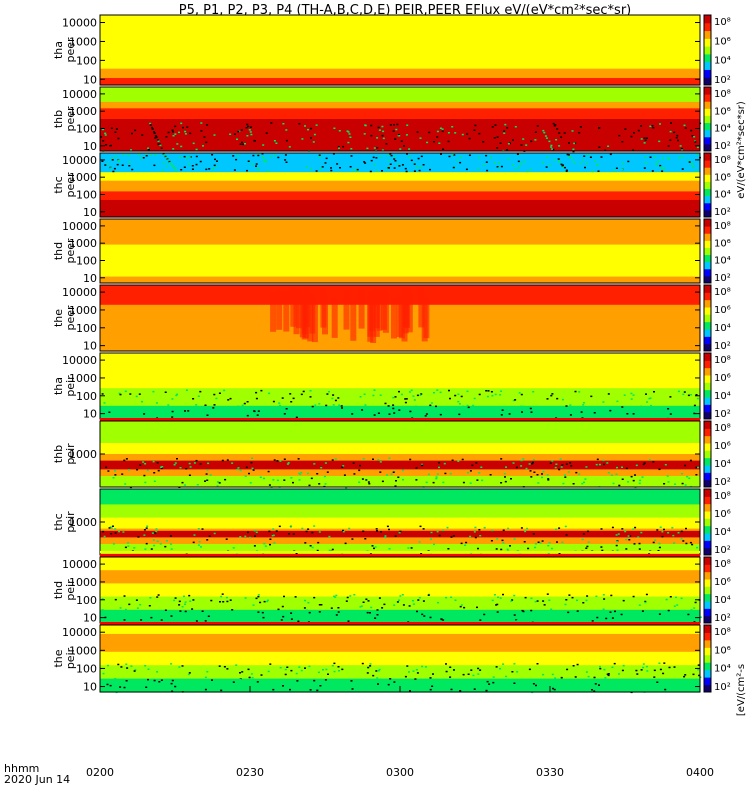  Describe the element at coordinates (722, 278) in the screenshot. I see `colorbar-tick-label: 10²` at that location.